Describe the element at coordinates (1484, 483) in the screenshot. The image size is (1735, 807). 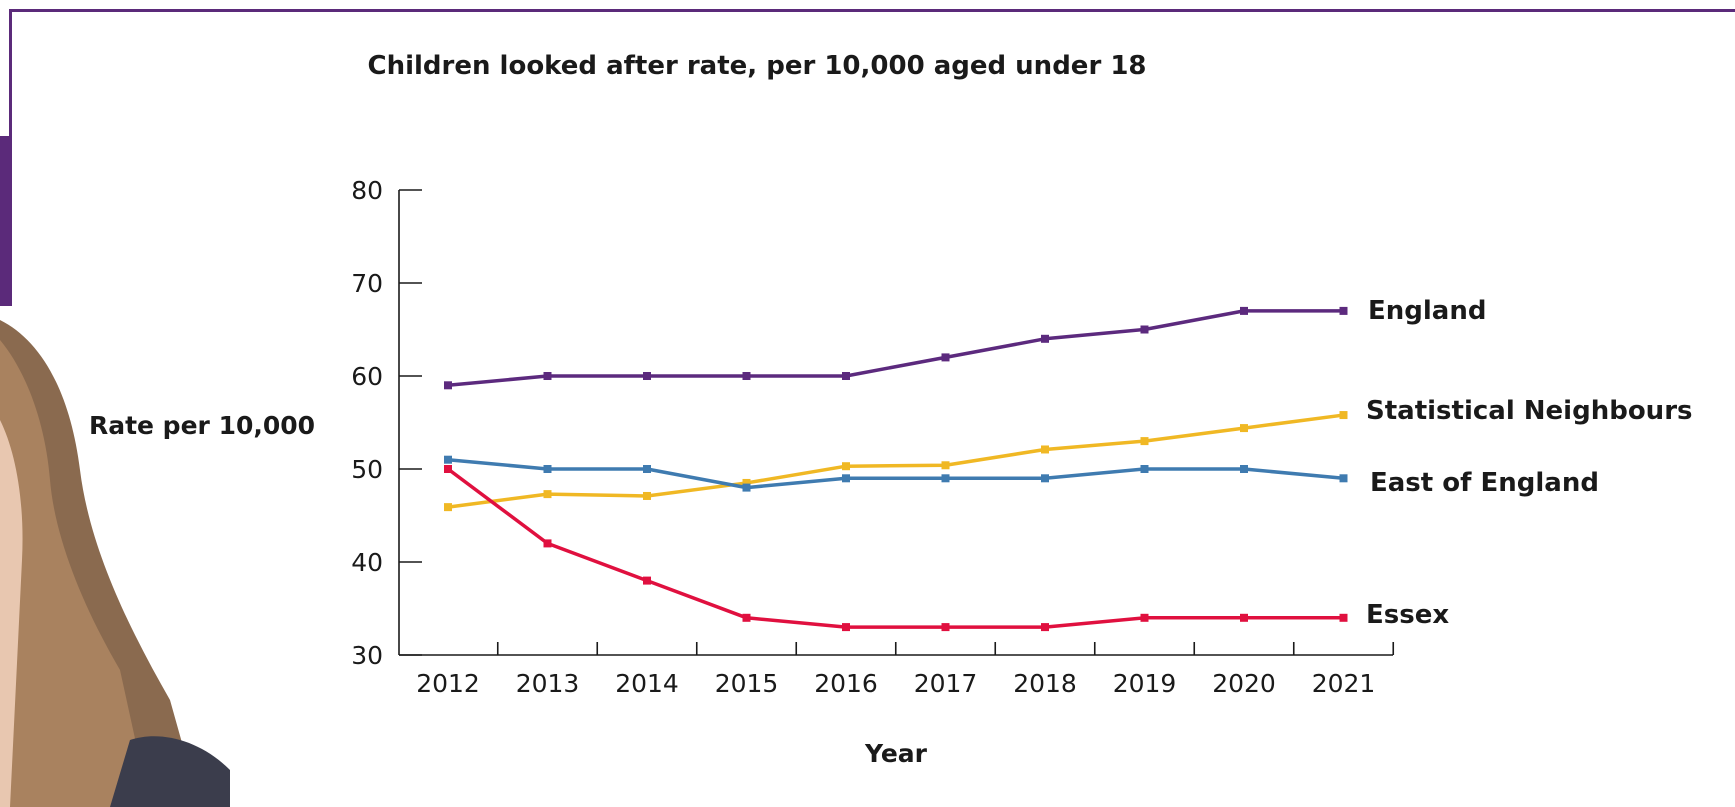
I see `series-label: East of England` at that location.